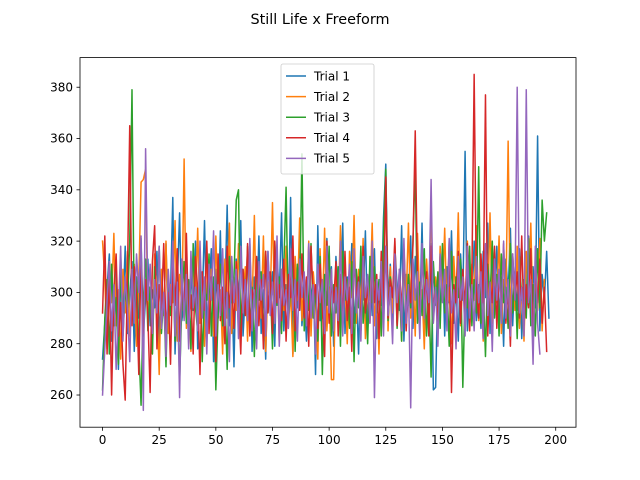 This screenshot has width=640, height=480. What do you see at coordinates (61, 190) in the screenshot?
I see `y-tick-label: 340` at bounding box center [61, 190].